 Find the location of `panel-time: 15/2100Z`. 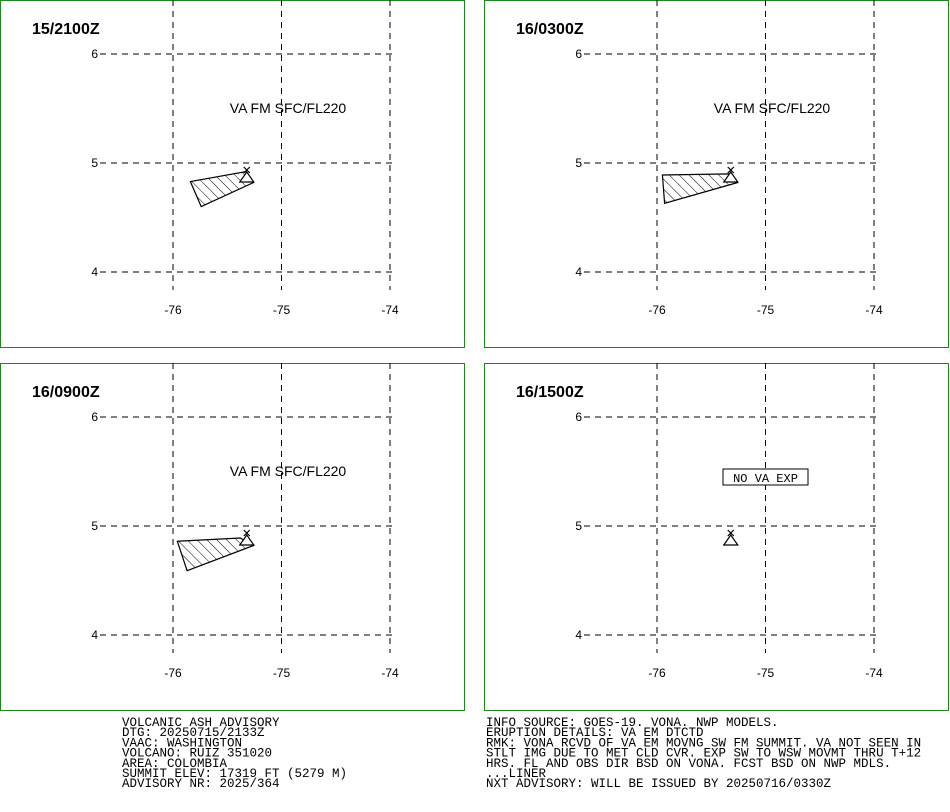

panel-time: 15/2100Z is located at coordinates (66, 29).